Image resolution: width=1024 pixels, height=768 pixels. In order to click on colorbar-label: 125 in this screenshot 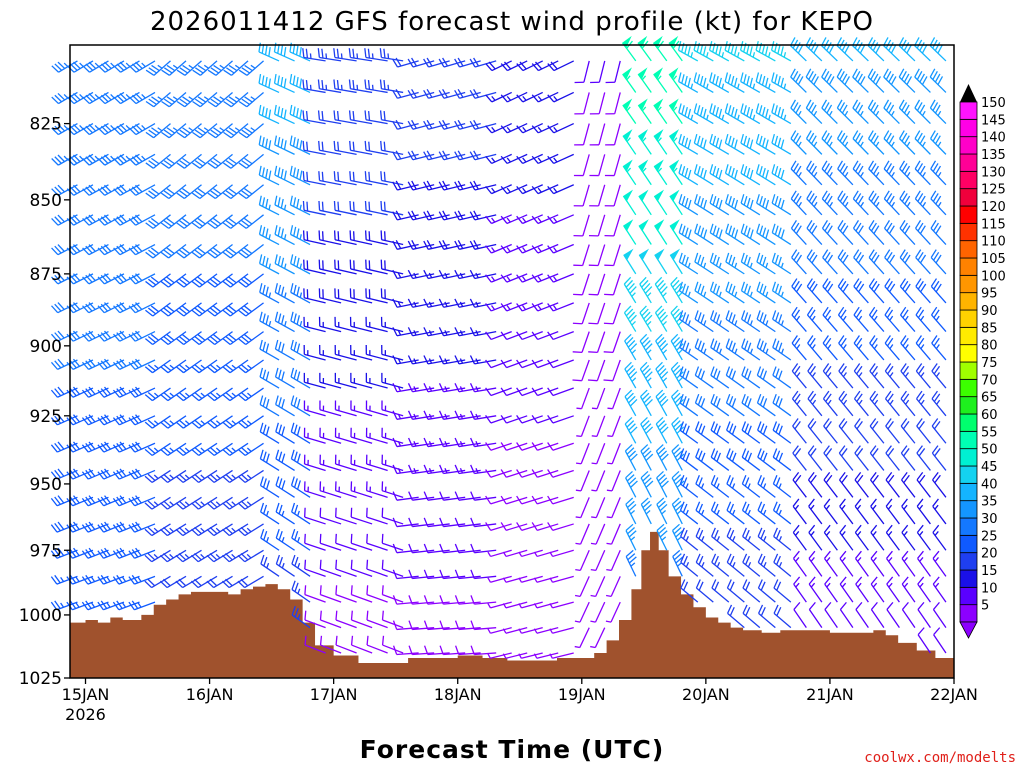, I will do `click(993, 190)`.